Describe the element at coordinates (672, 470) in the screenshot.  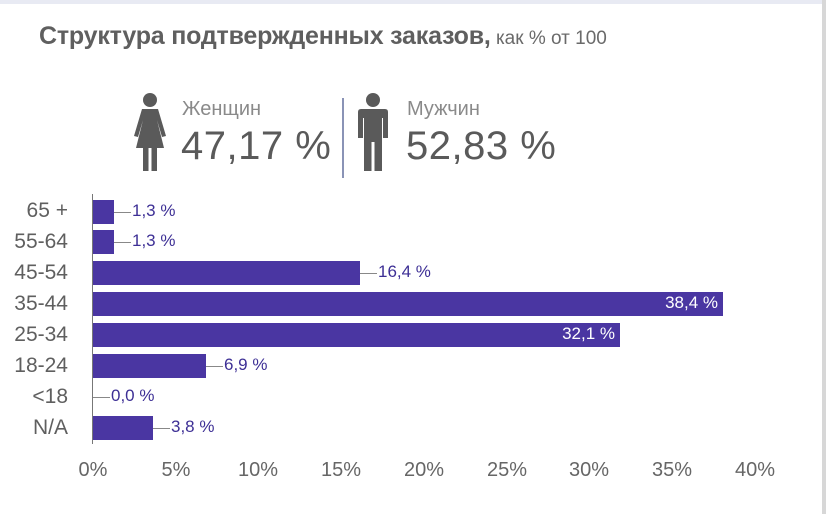
I see `x-tick: 35%` at that location.